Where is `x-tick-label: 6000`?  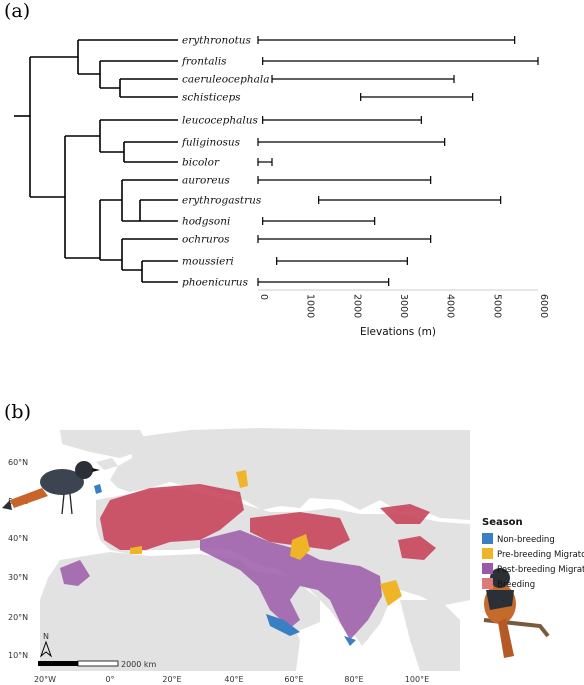
x-tick-label: 6000 is located at coordinates (543, 306).